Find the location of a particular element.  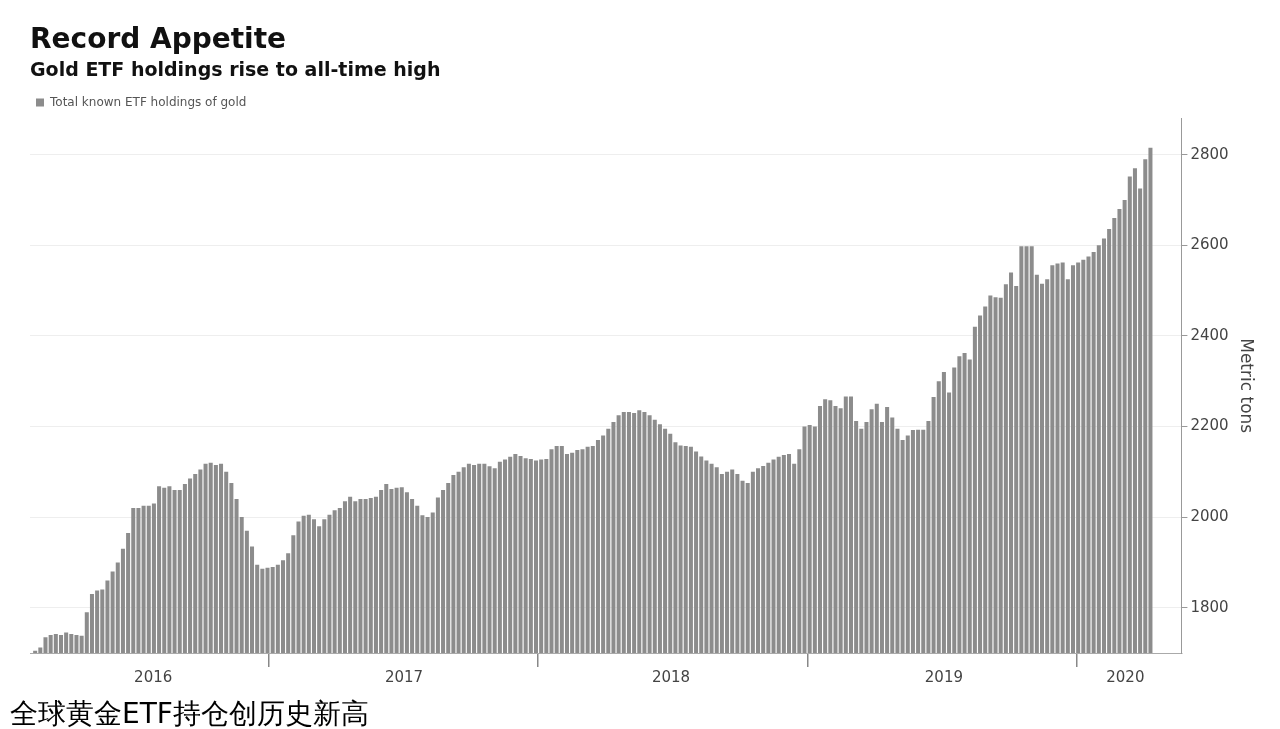

chart-subtitle: Gold ETF holdings rise to all-time high is located at coordinates (235, 68).